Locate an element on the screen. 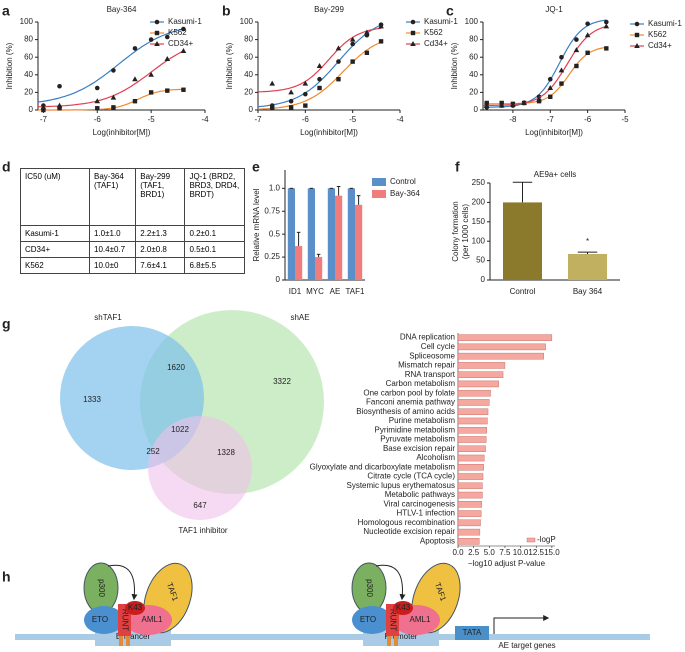  table-cell: 10.4±0.7 is located at coordinates (112, 249).